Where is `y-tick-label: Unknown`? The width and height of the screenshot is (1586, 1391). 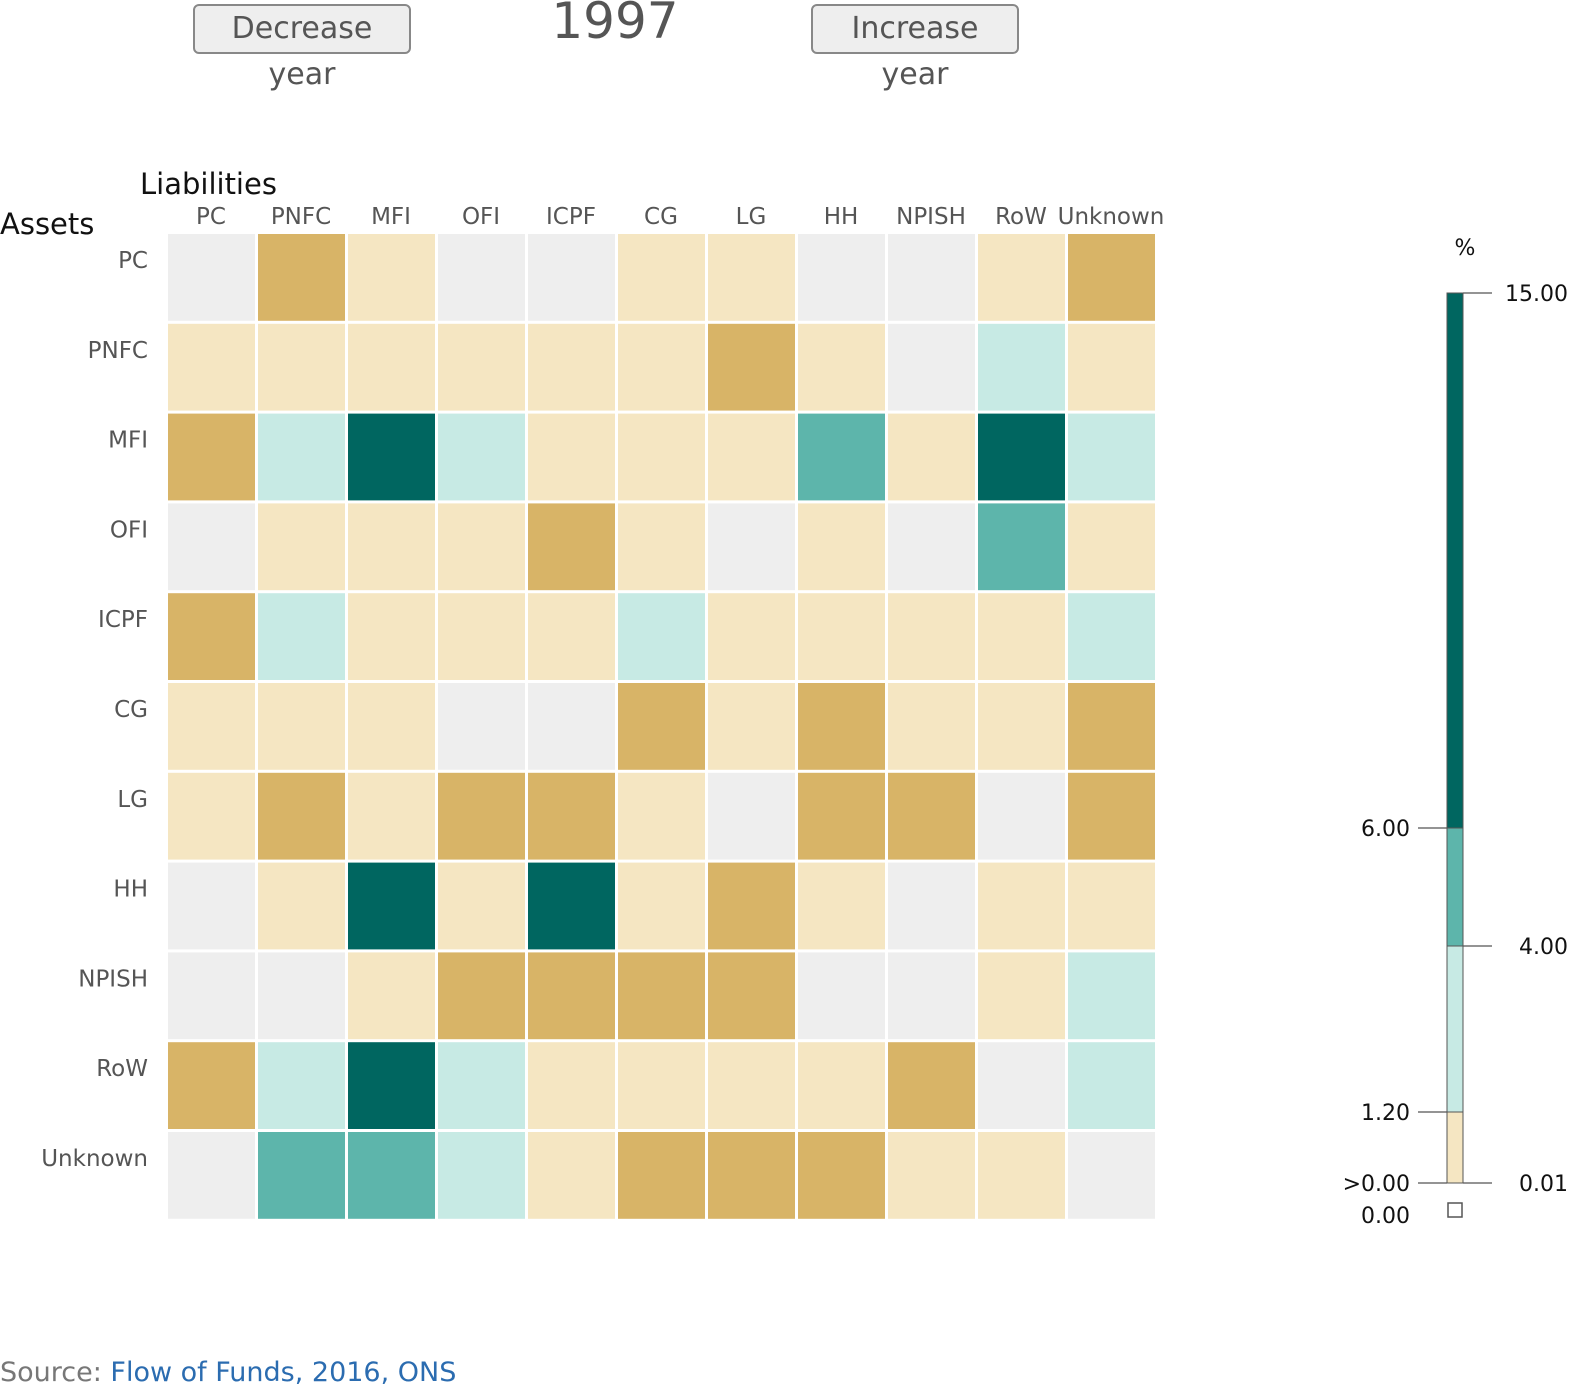
y-tick-label: Unknown is located at coordinates (94, 1159).